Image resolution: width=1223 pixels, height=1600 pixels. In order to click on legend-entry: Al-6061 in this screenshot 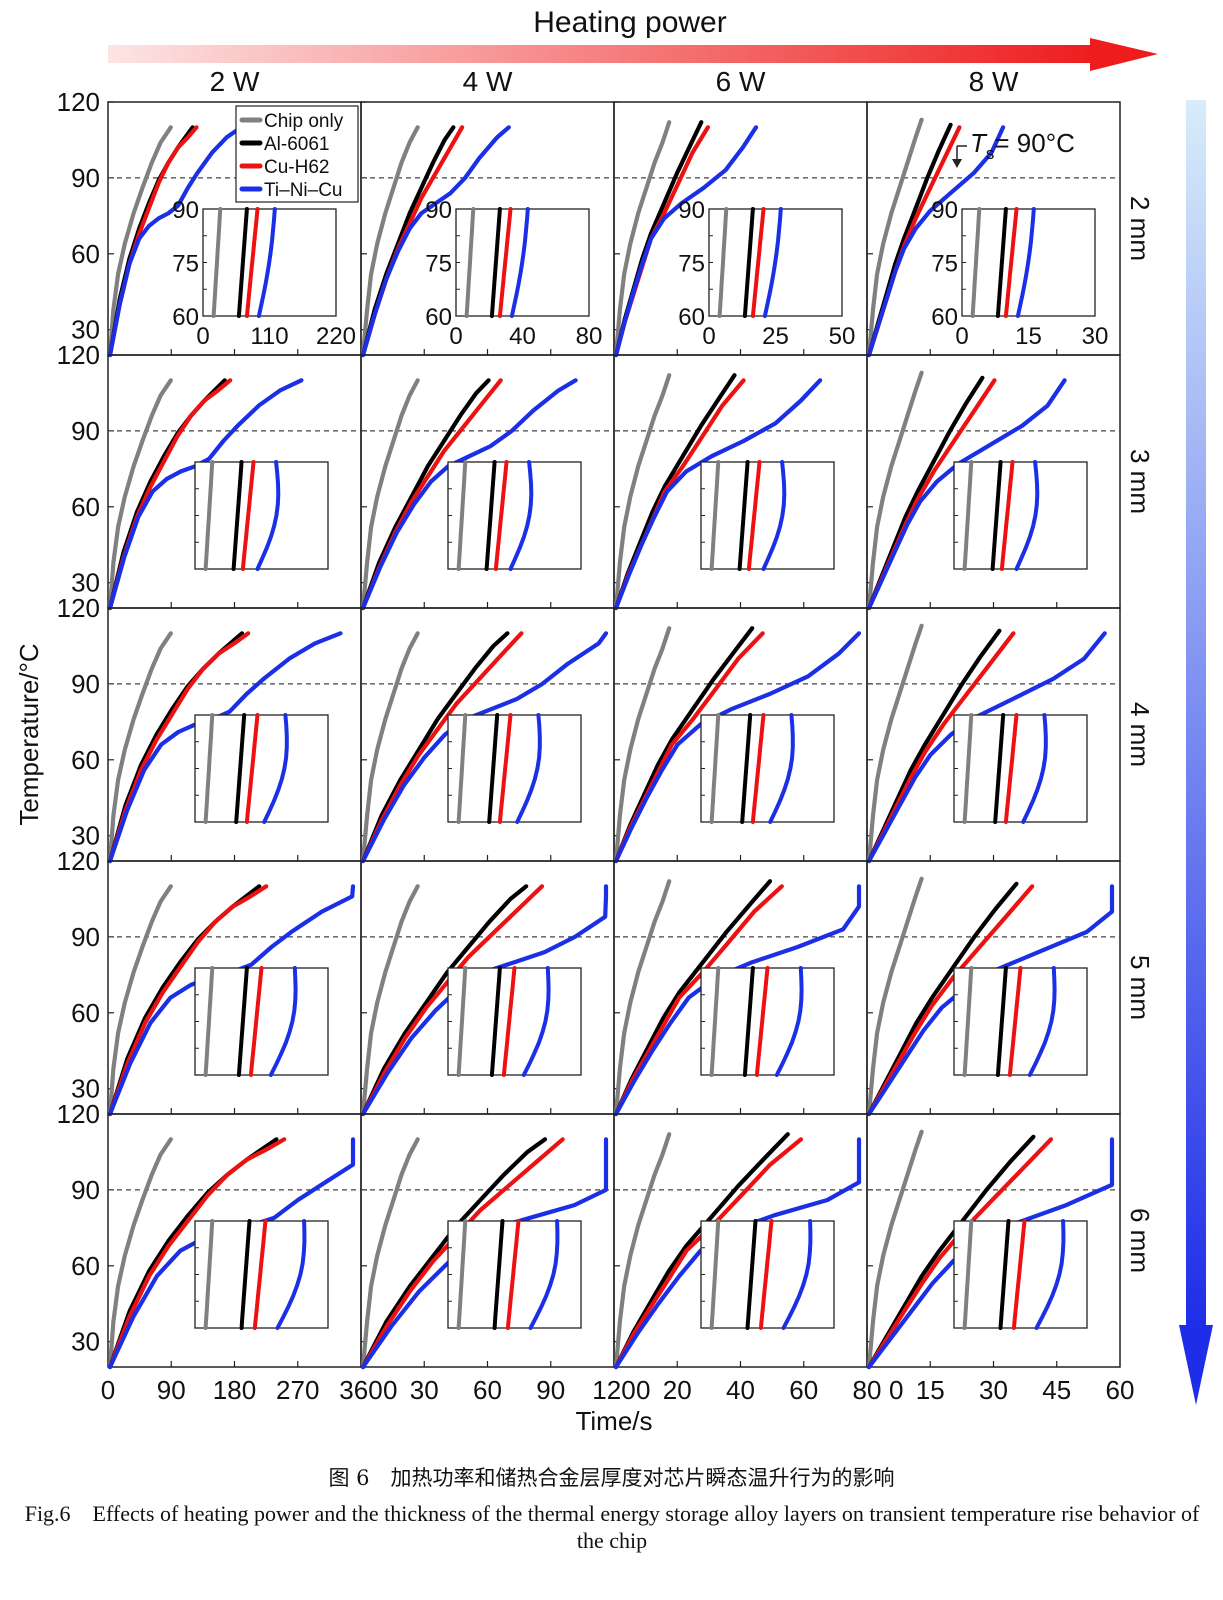, I will do `click(297, 144)`.